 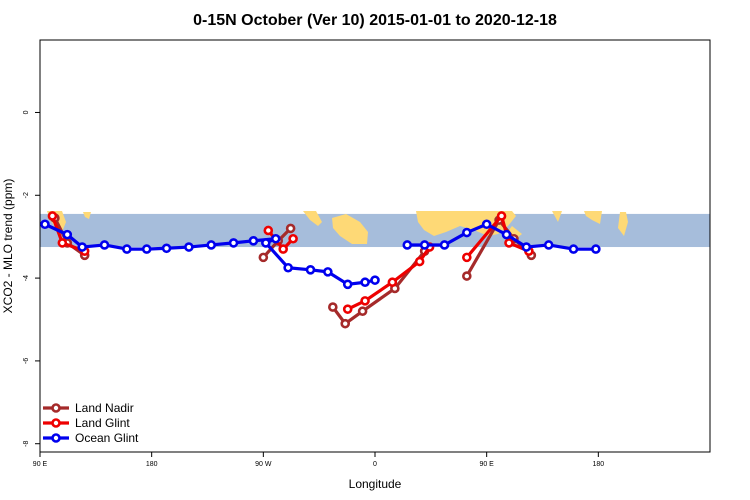 I want to click on x-axis-label: Longitude, so click(x=375, y=484).